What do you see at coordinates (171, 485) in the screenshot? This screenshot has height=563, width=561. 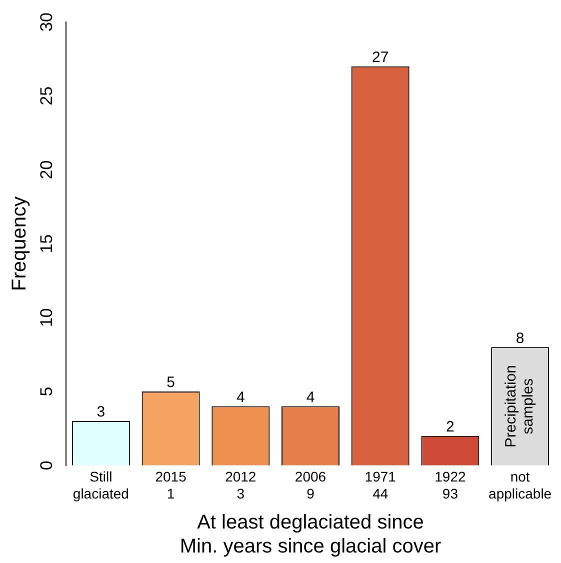 I see `x-tick-label: 2015 1` at bounding box center [171, 485].